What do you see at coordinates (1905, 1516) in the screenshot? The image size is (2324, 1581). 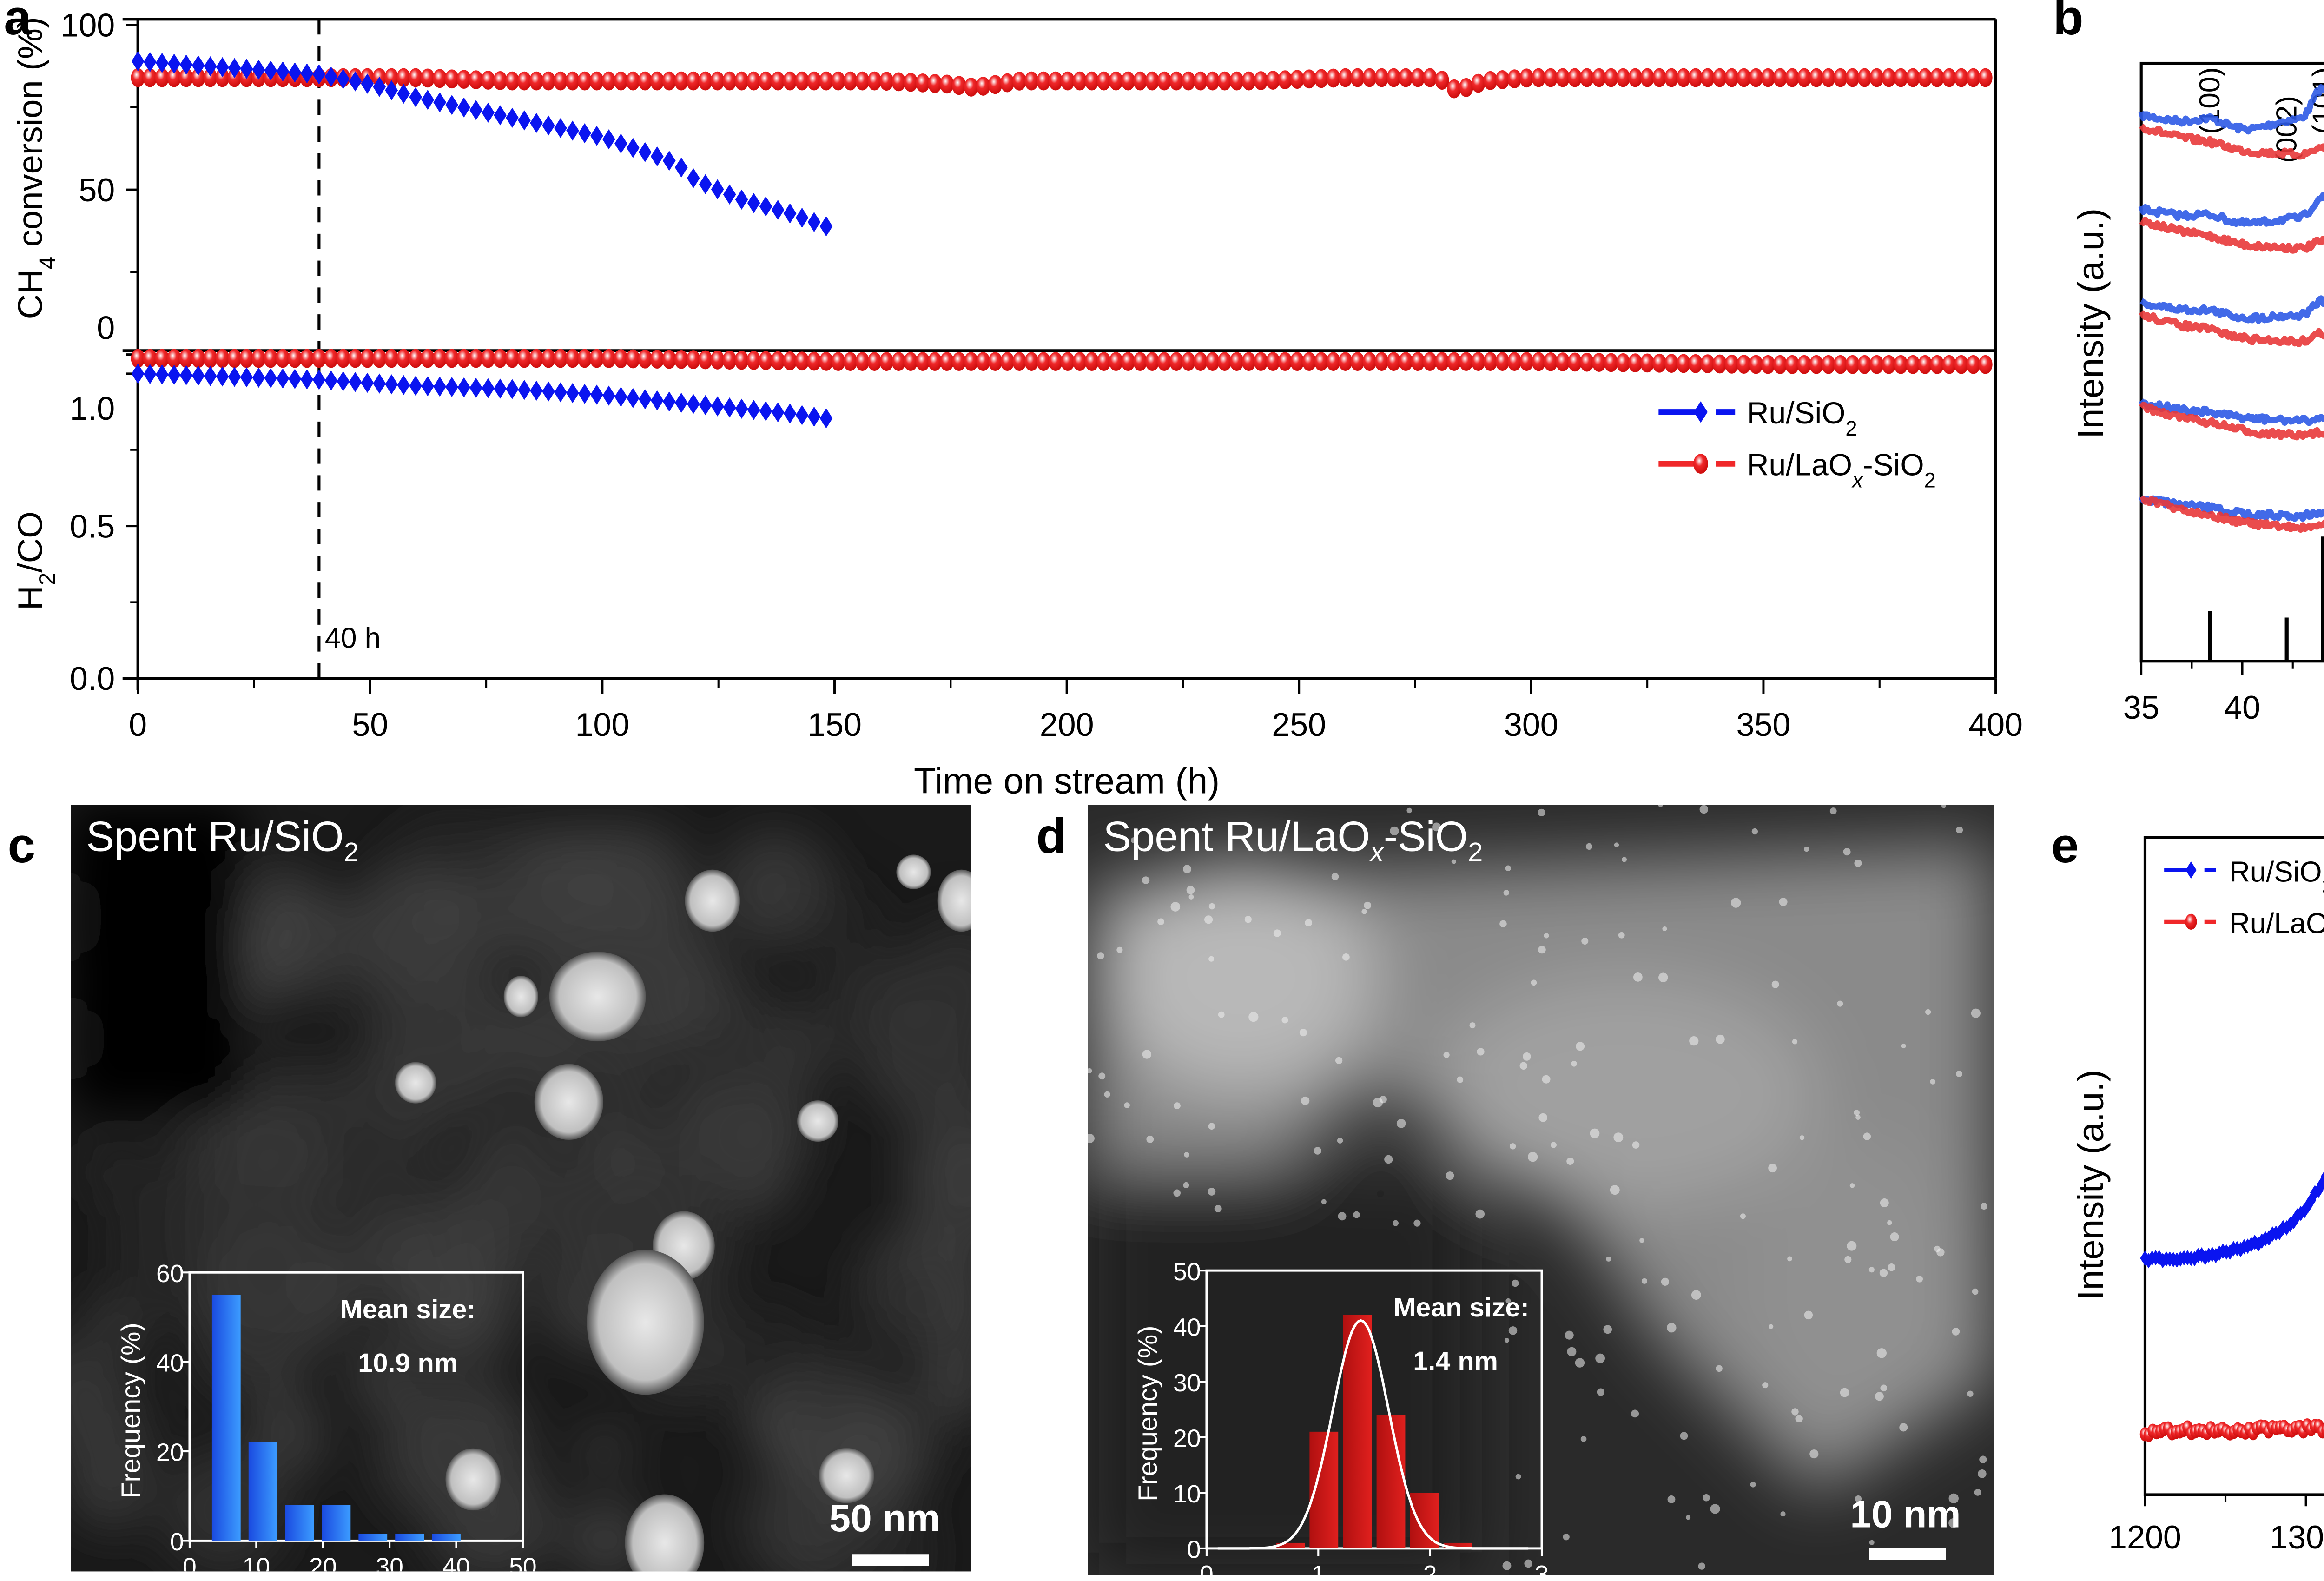 I see `scalebar-label-d: 10 nm` at bounding box center [1905, 1516].